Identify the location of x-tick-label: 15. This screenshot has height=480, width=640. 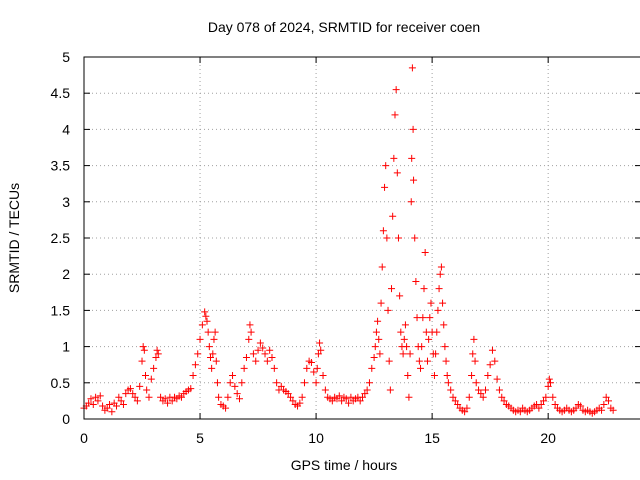
(432, 438).